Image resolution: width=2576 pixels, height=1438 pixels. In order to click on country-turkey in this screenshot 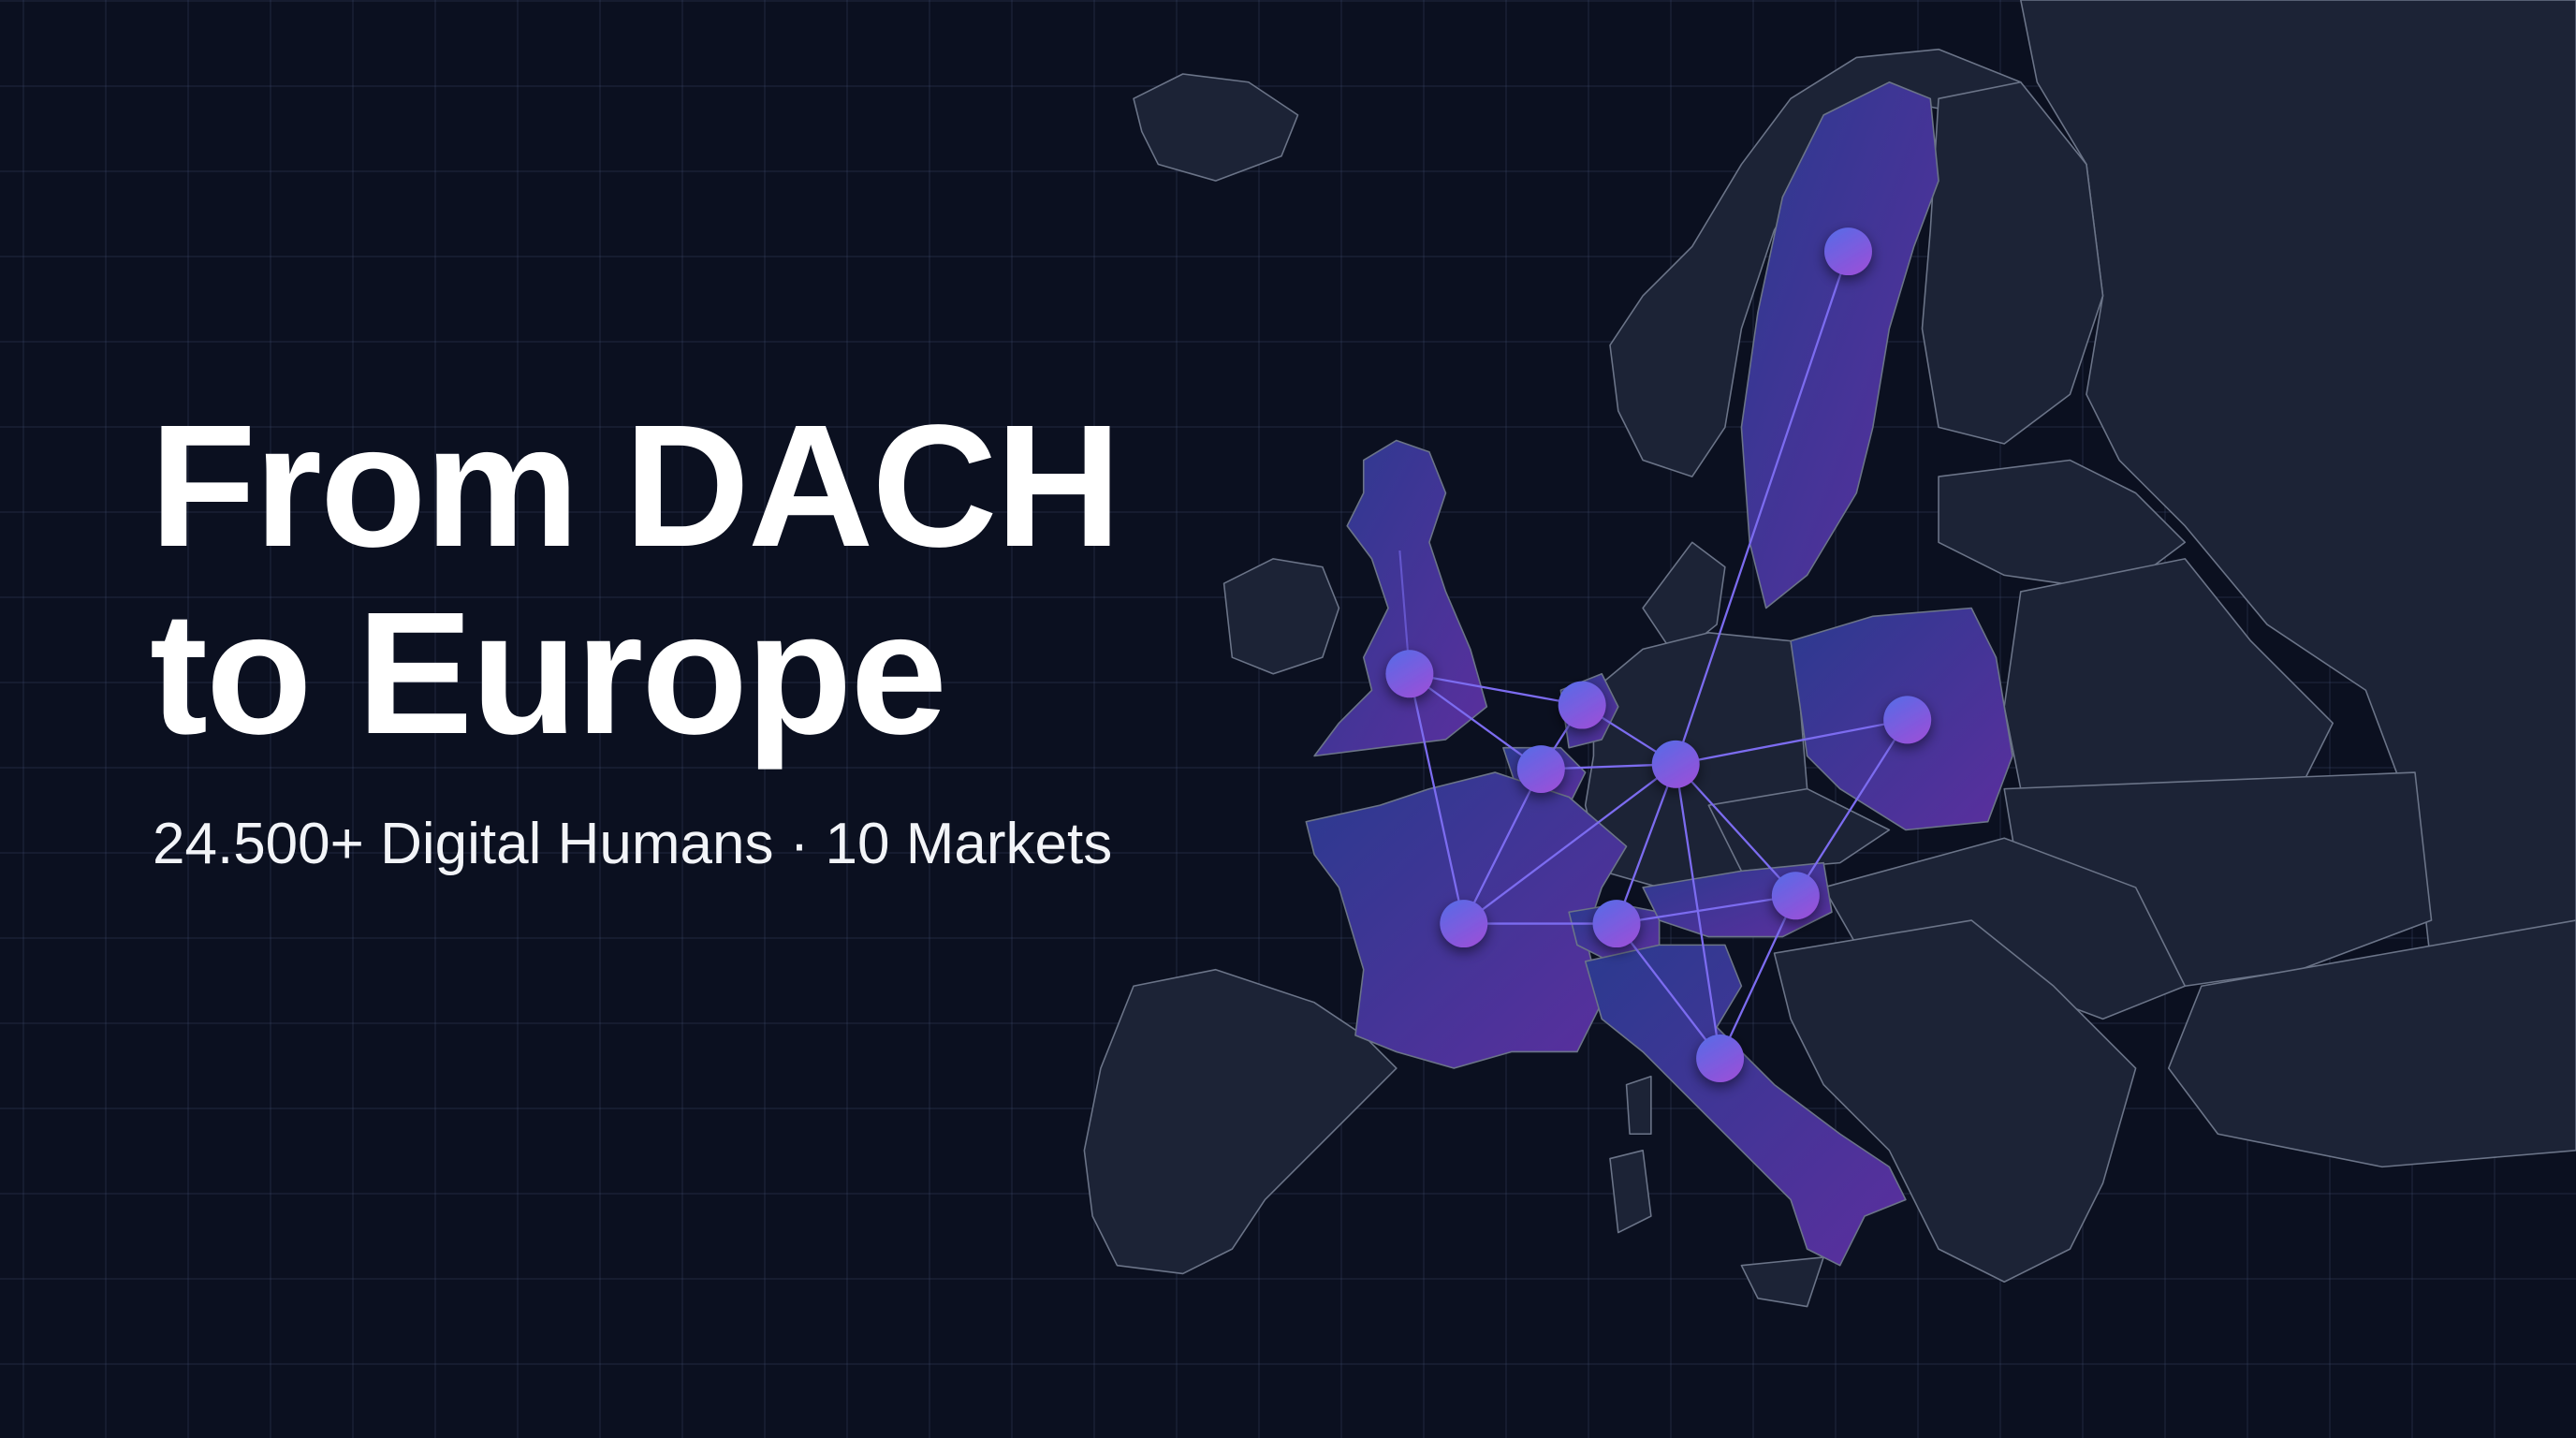, I will do `click(2371, 1043)`.